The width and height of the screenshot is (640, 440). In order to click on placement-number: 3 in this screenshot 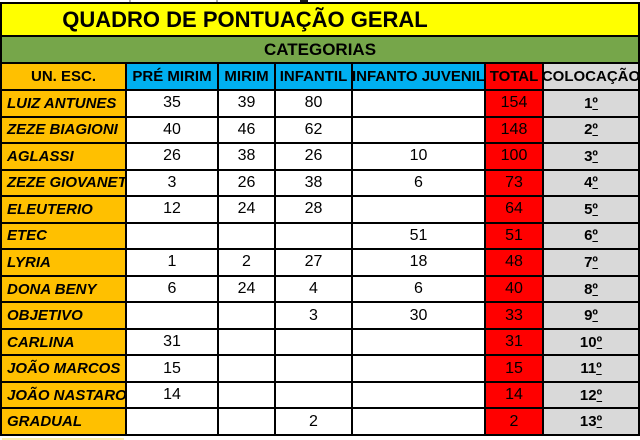, I will do `click(588, 156)`.